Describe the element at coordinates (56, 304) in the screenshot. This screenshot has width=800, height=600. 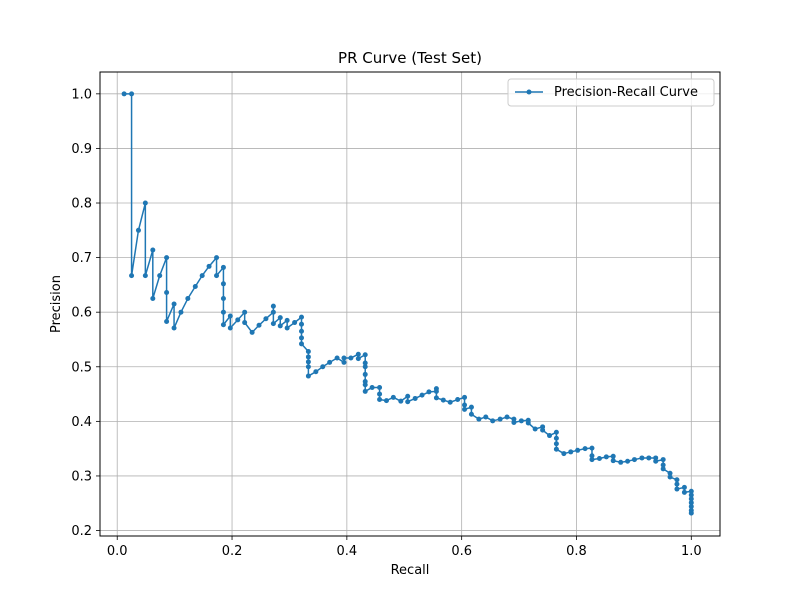
I see `y-axis-label: Precision` at that location.